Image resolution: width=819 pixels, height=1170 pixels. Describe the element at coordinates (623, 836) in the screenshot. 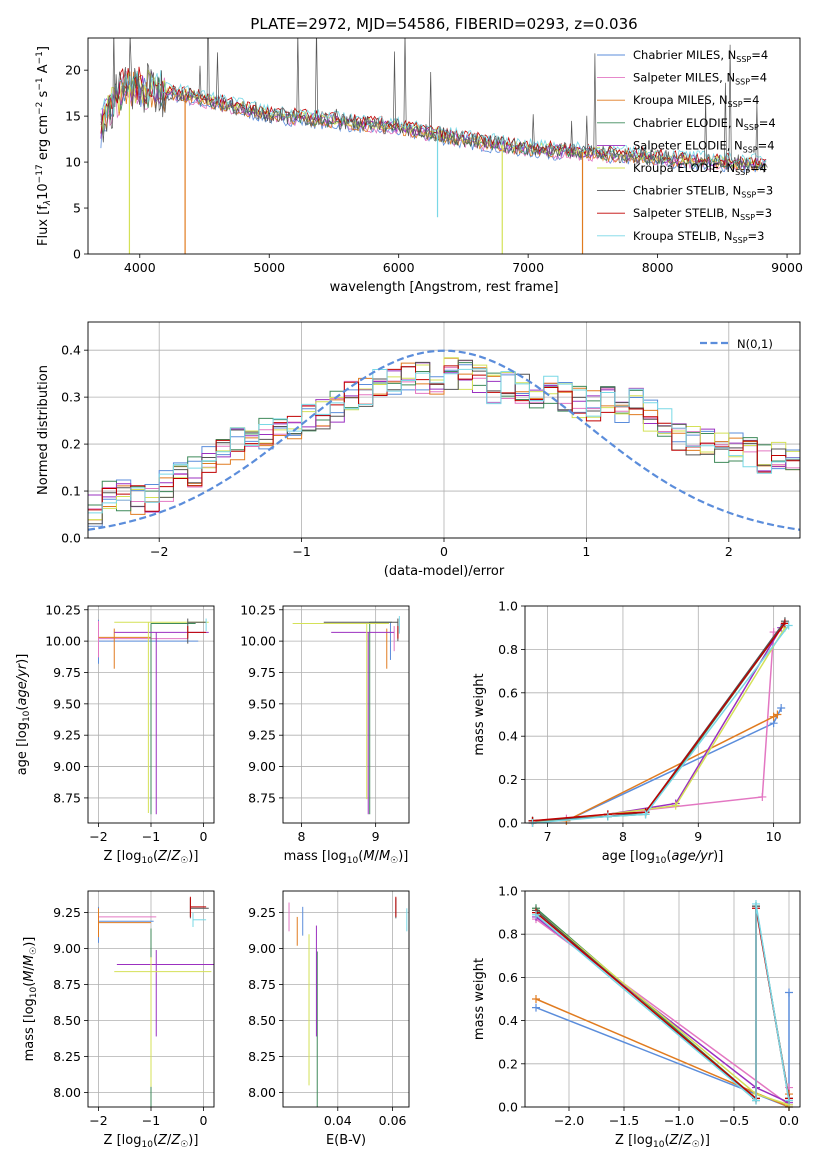

I see `x-tick-label: 8` at that location.